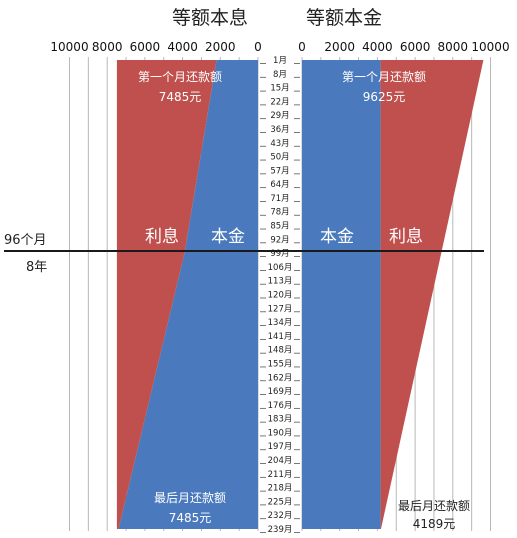  Describe the element at coordinates (415, 47) in the screenshot. I see `right-axis-tick-label: 6000` at that location.